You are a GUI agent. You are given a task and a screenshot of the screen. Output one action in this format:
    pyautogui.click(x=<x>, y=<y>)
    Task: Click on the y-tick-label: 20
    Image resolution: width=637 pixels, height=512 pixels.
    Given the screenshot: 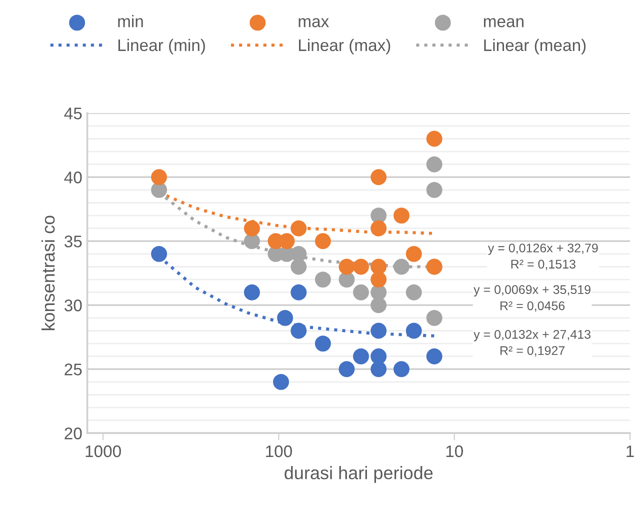 What is the action you would take?
    pyautogui.click(x=73, y=434)
    